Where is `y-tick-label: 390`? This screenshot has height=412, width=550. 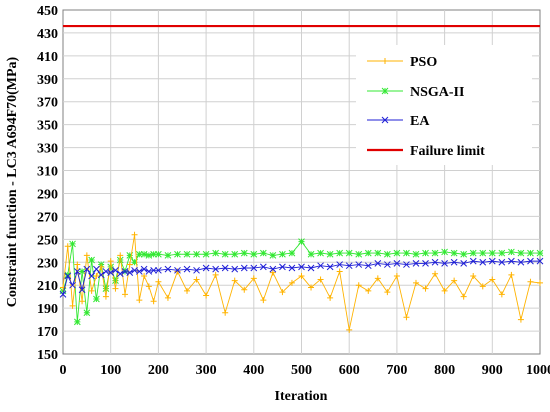 y-tick-label: 390 is located at coordinates (47, 80).